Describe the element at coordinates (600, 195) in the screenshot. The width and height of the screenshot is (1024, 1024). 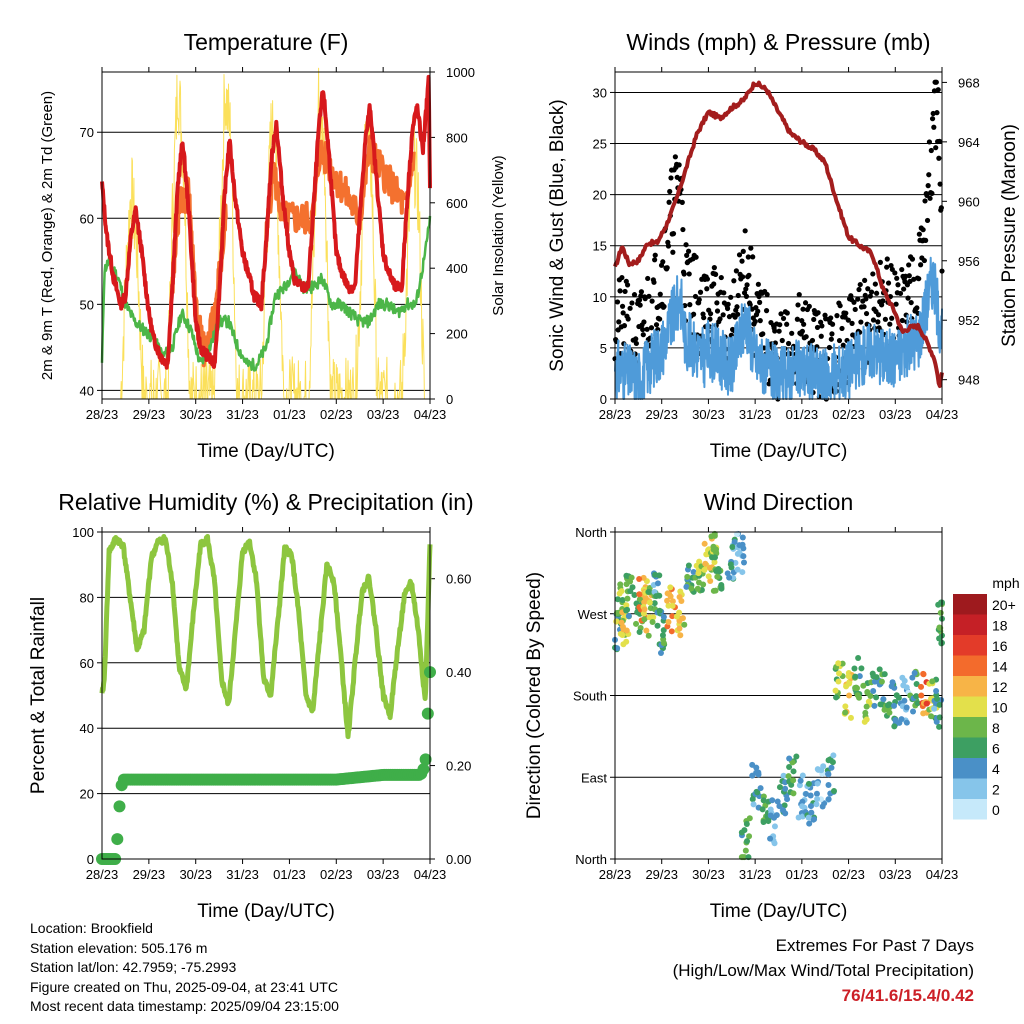
I see `y-tick-label: 20` at that location.